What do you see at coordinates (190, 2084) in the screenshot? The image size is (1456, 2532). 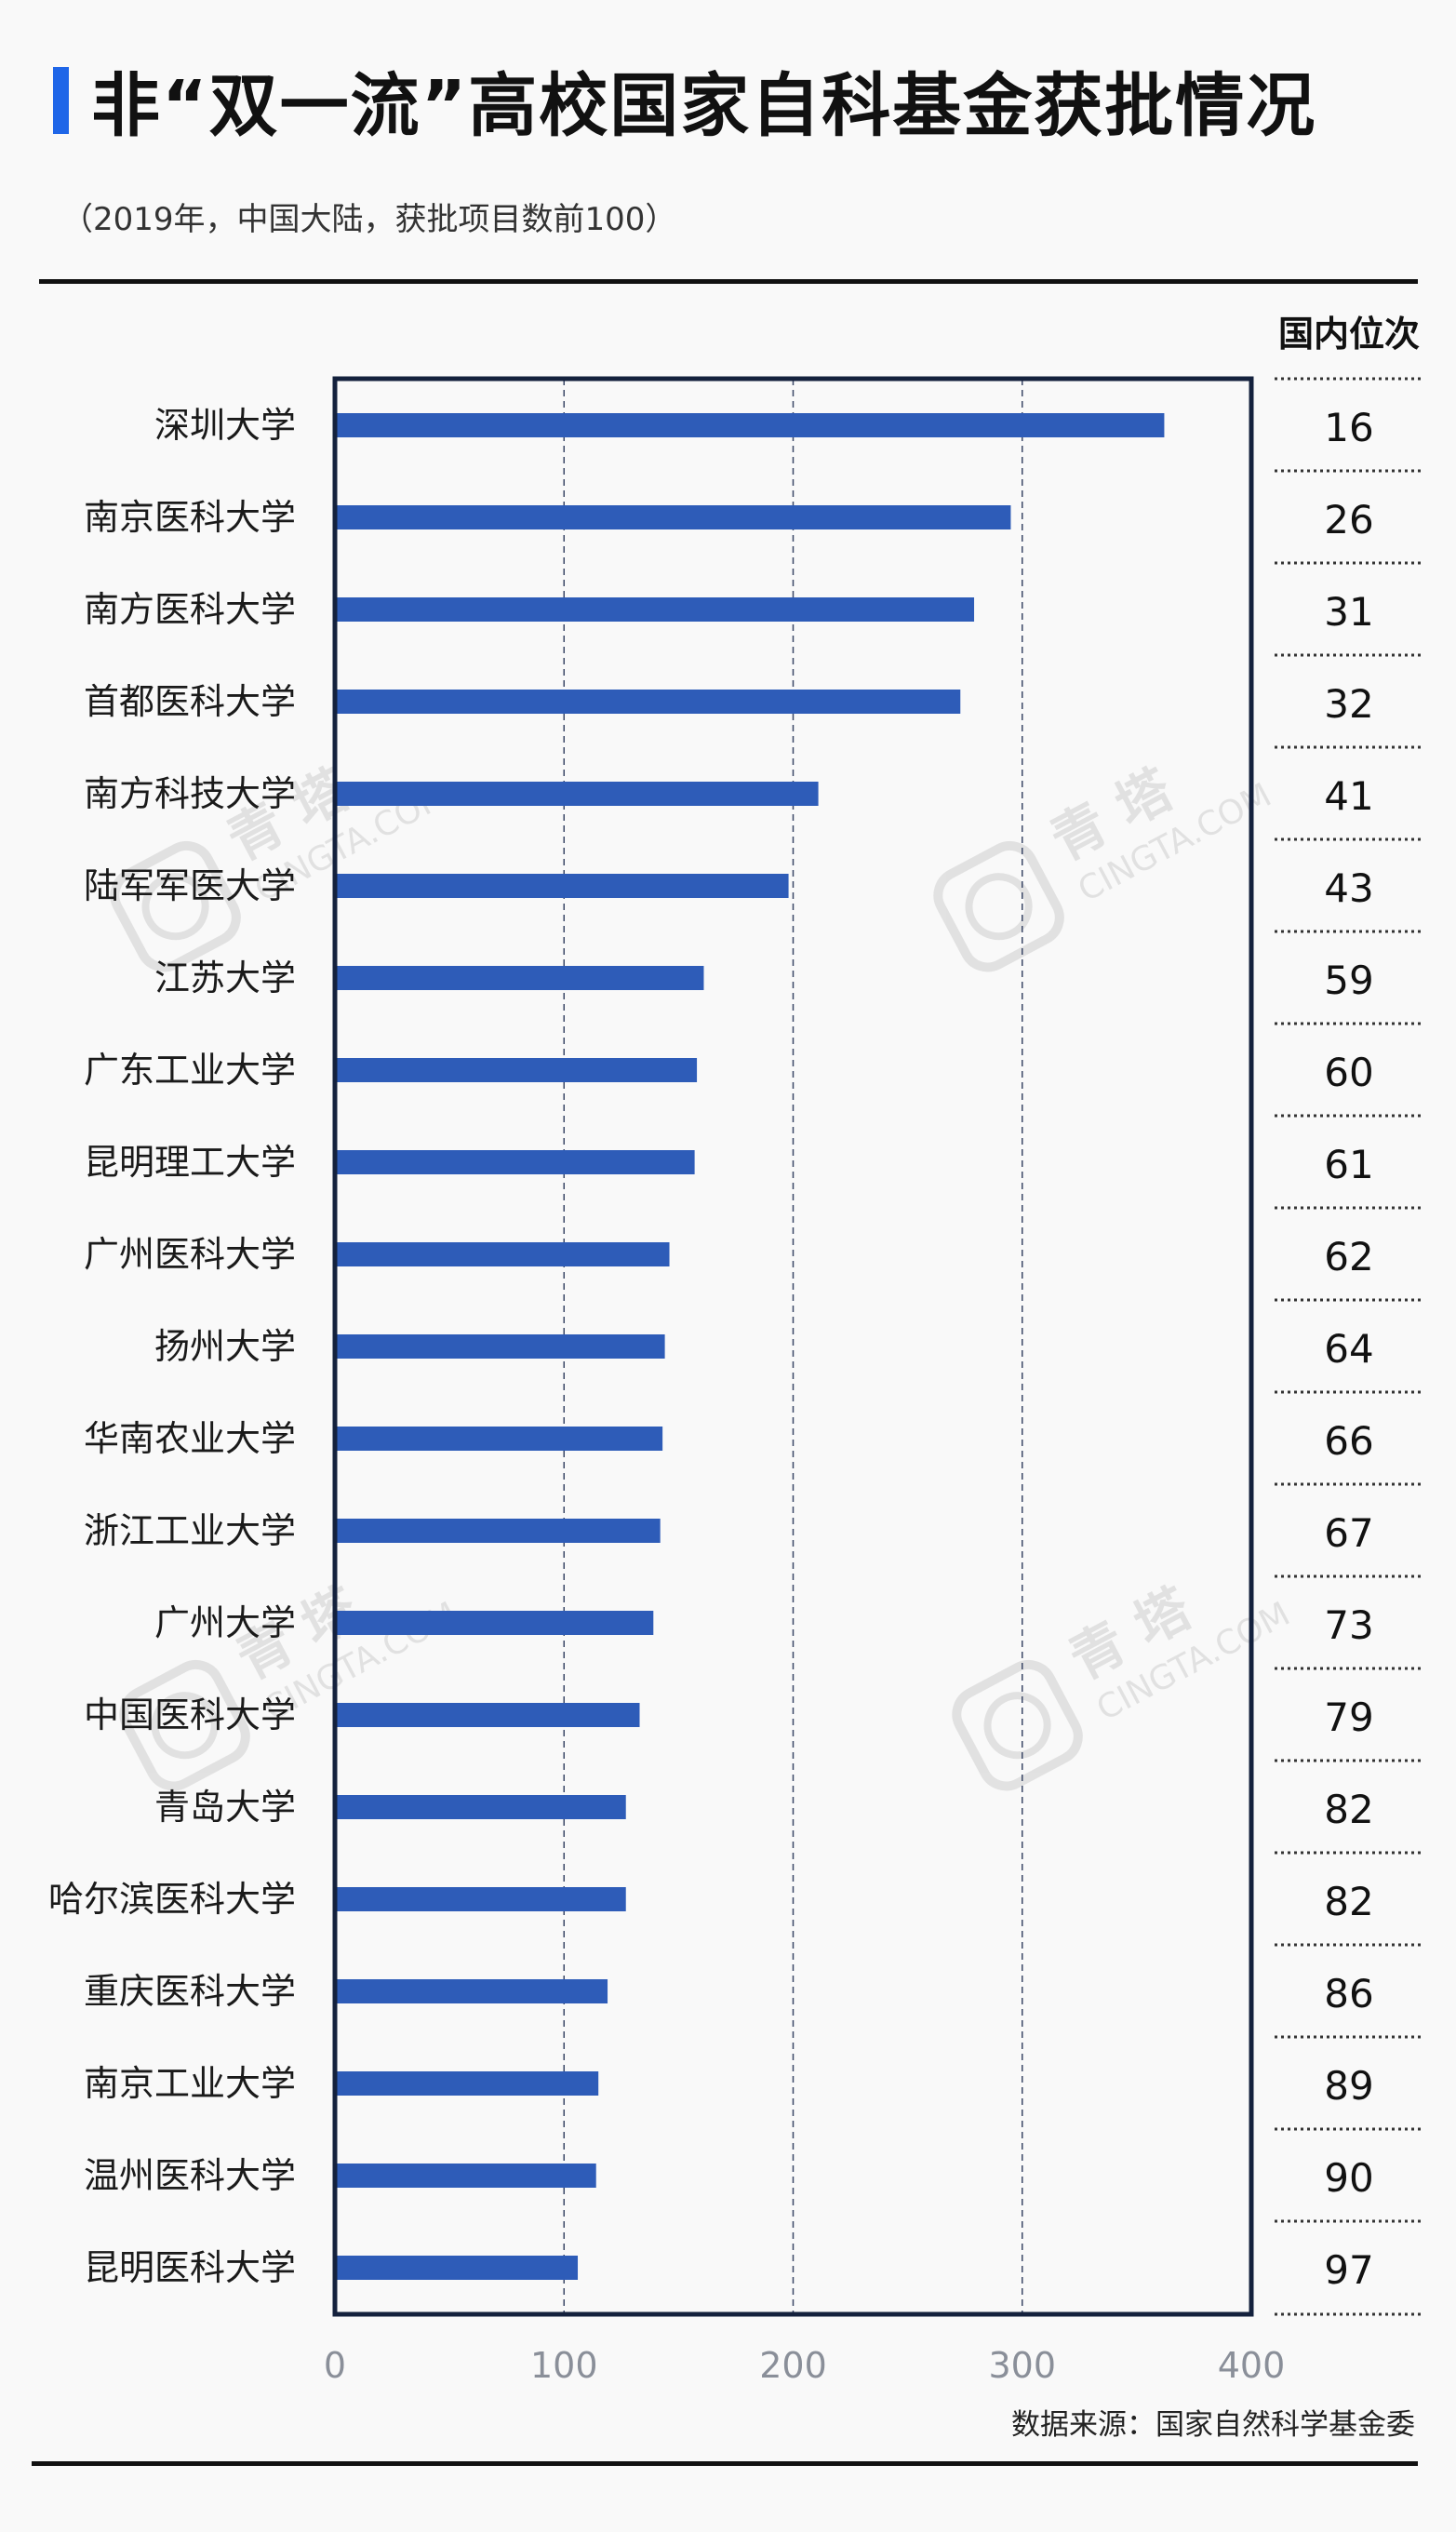 I see `category-label: 南京工业大学` at bounding box center [190, 2084].